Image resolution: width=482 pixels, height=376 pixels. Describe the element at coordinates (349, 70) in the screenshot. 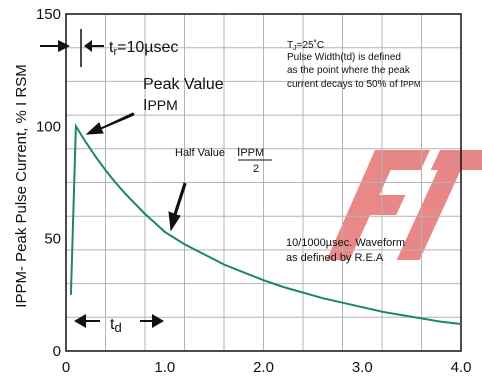

I see `pulse-note-line2: as the point where the peak` at that location.